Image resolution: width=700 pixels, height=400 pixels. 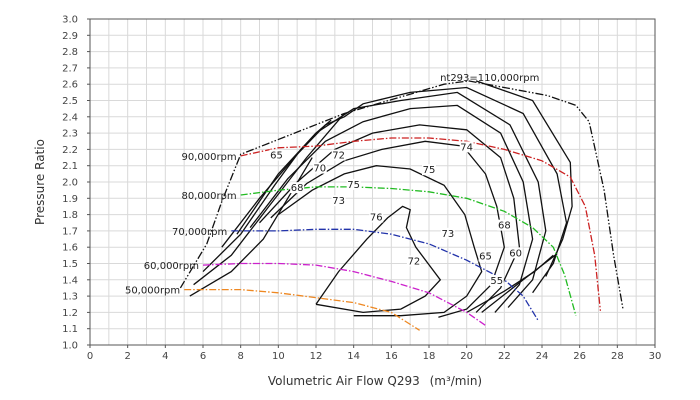 What do you see at coordinates (70, 150) in the screenshot?
I see `y-tick-label: 2.2` at bounding box center [70, 150].